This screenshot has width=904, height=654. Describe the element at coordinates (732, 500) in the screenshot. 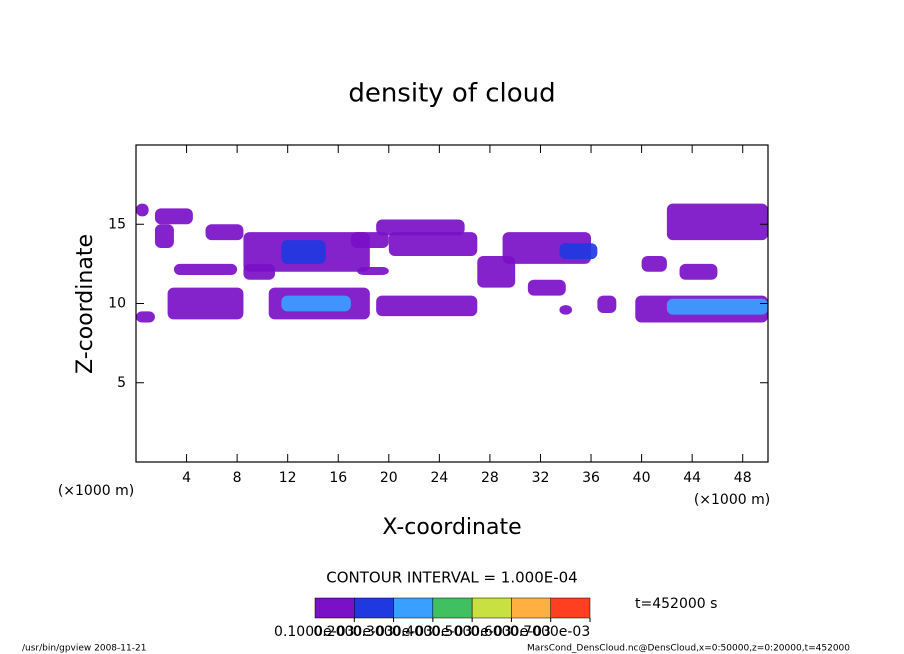

I see `x-unit: (×1000 m)` at that location.